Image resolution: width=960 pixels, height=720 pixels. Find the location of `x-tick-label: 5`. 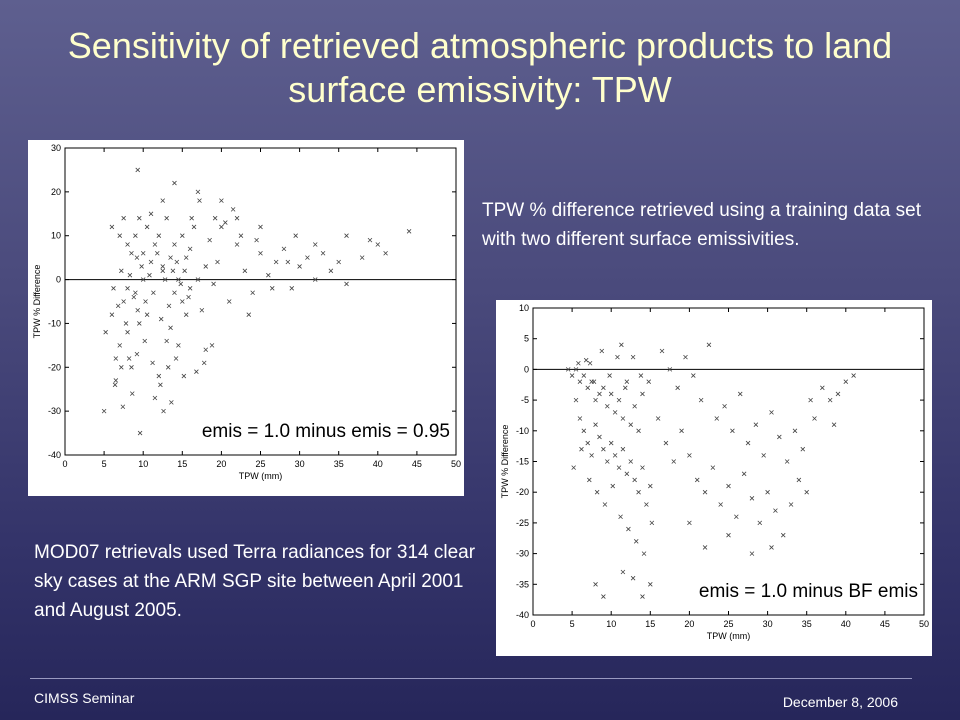

x-tick-label: 5 is located at coordinates (104, 464).